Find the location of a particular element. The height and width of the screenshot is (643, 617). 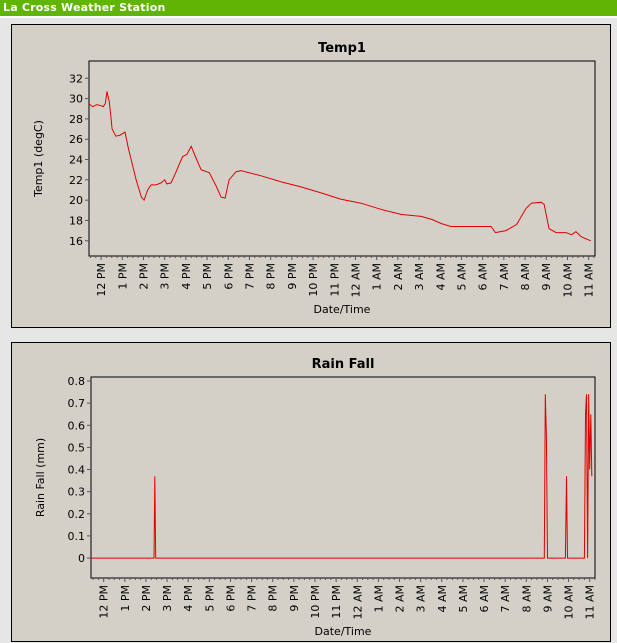

y-tick-label: 26 is located at coordinates (76, 139).